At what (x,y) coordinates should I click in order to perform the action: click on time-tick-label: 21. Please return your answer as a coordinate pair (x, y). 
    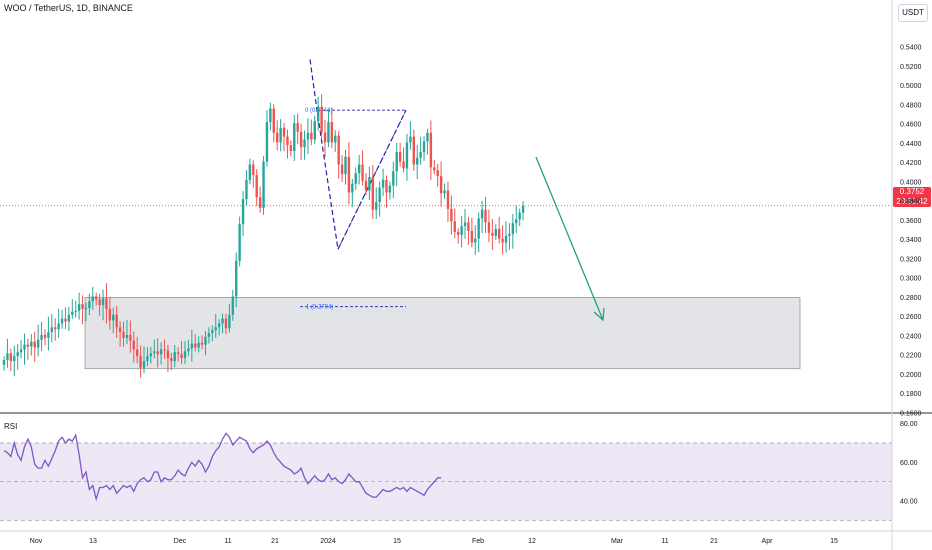
    Looking at the image, I should click on (275, 541).